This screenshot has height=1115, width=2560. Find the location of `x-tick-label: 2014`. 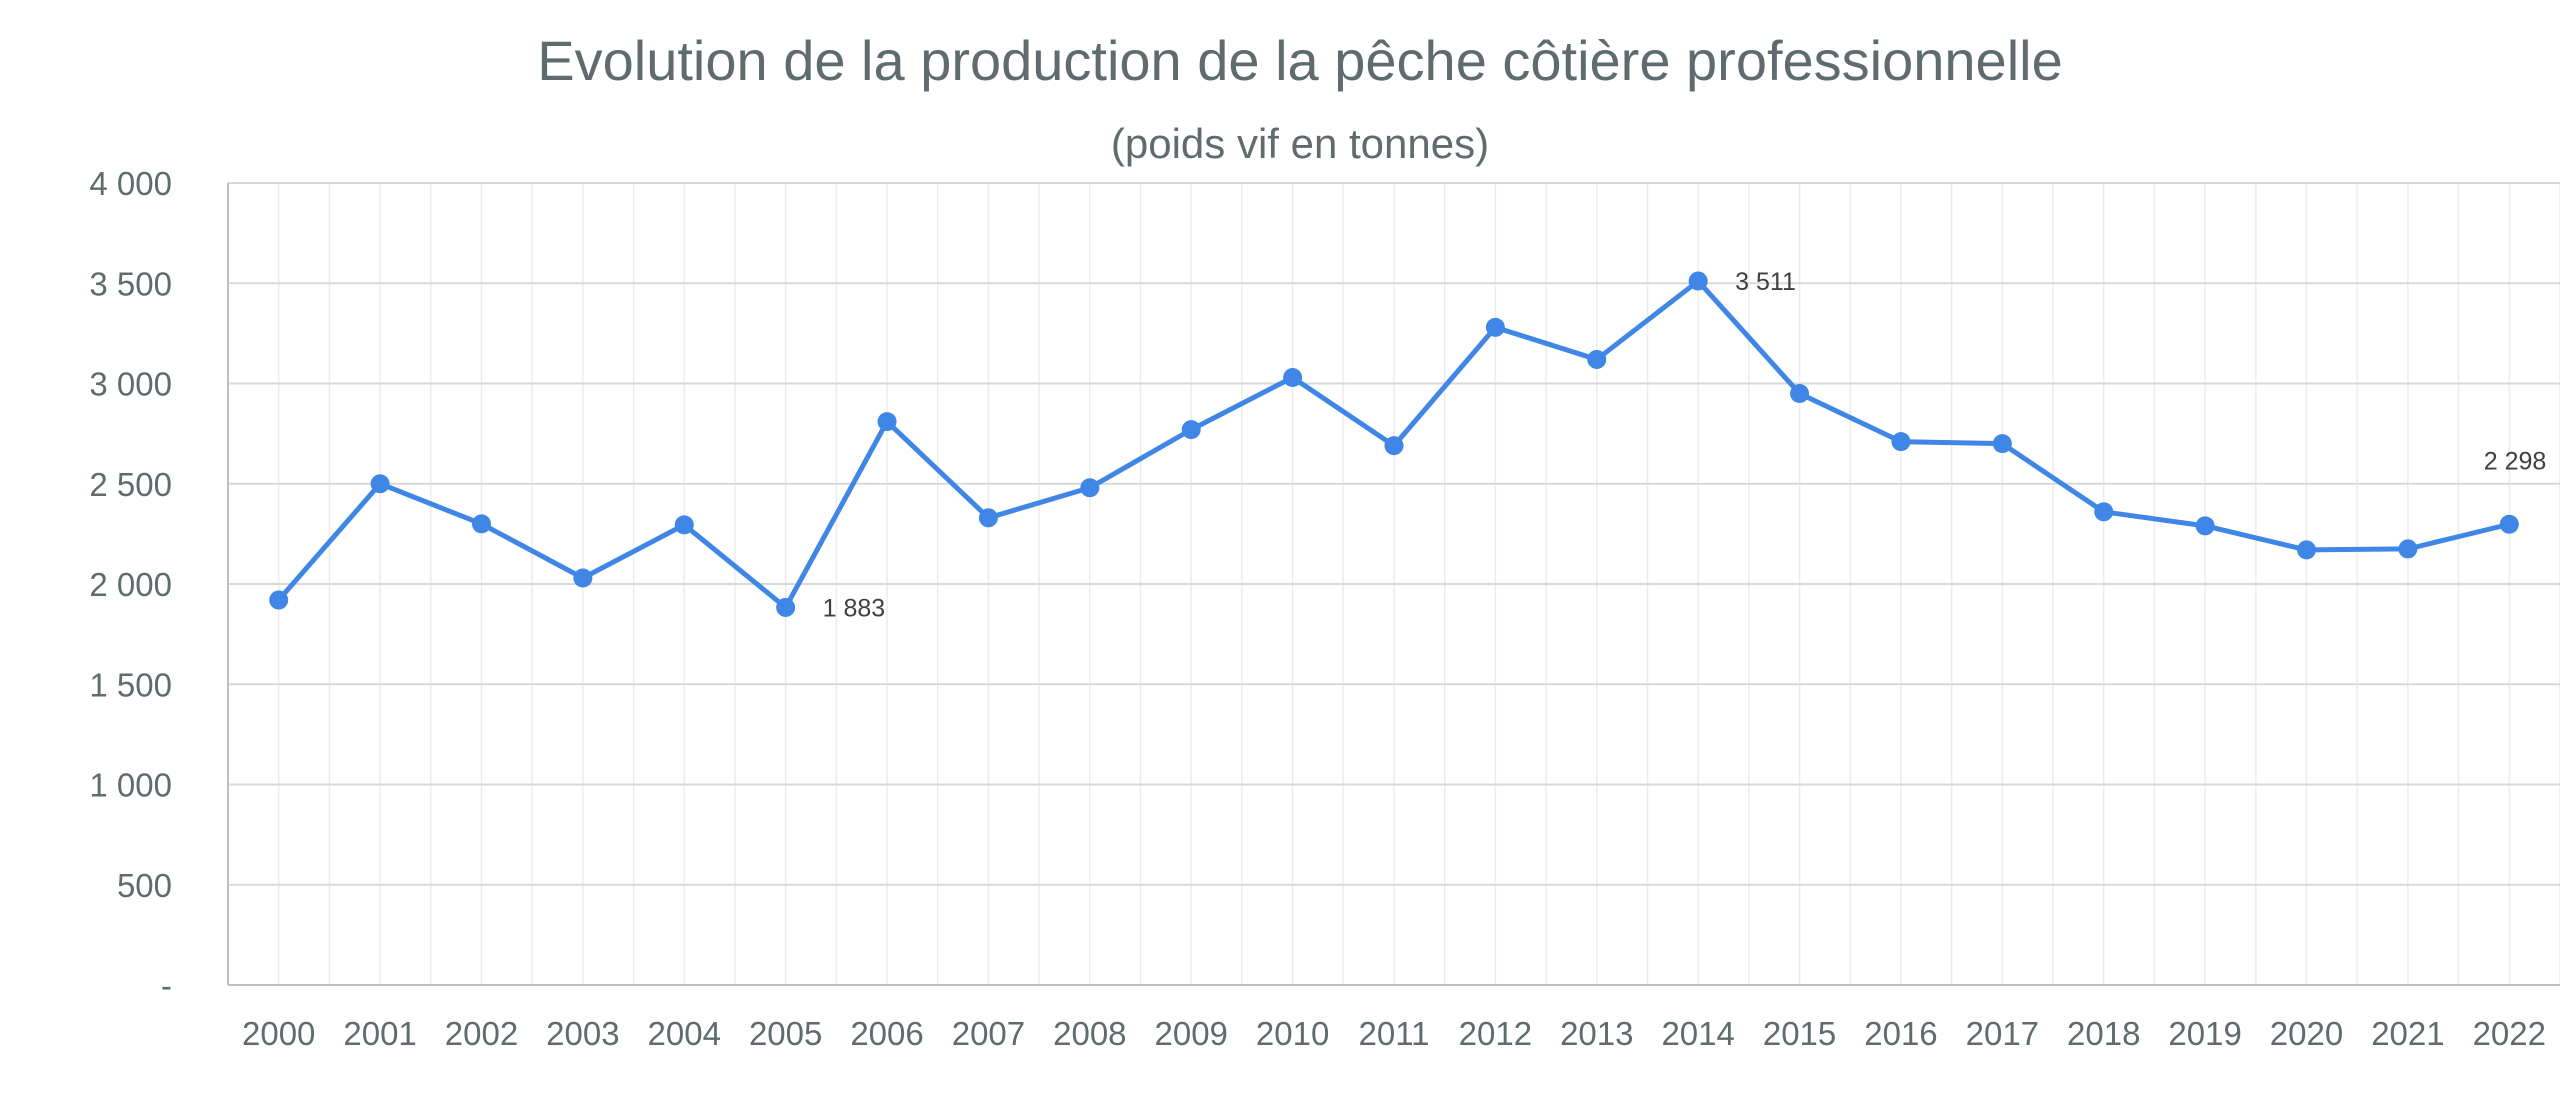

x-tick-label: 2014 is located at coordinates (1697, 1033).